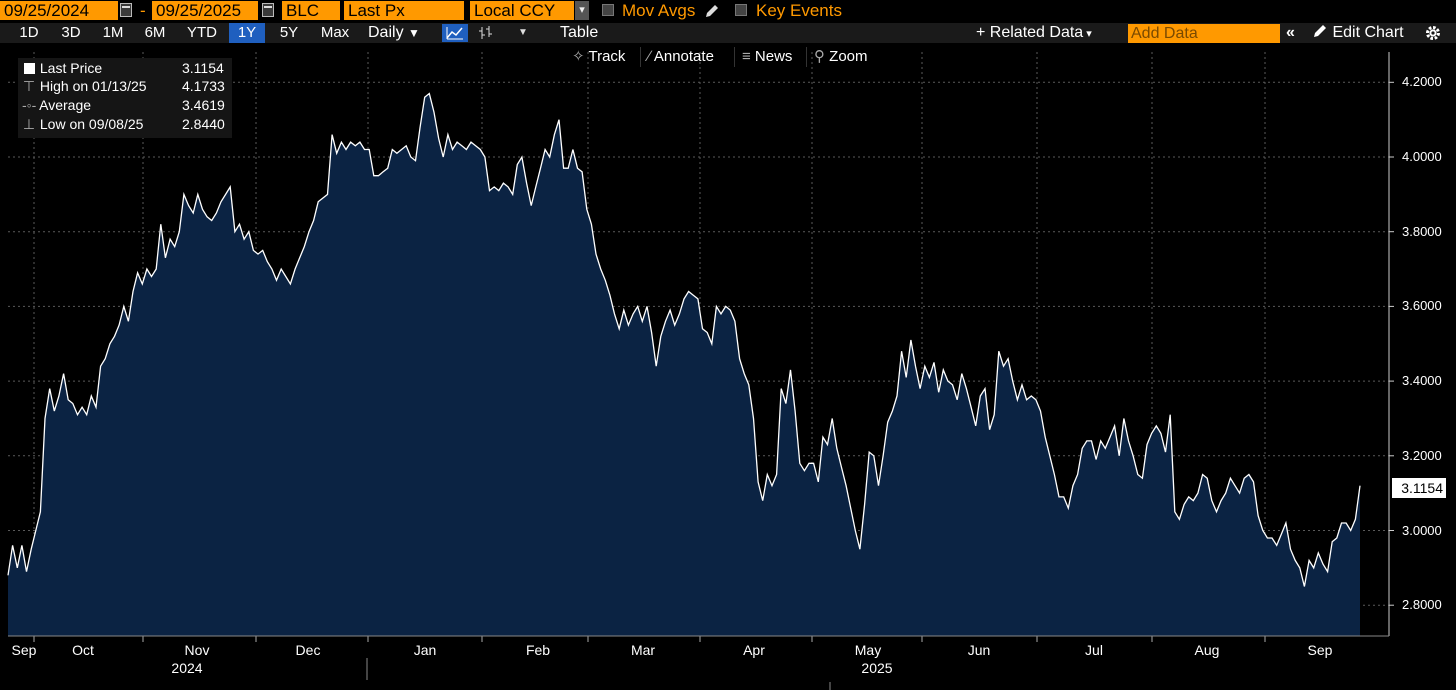 This screenshot has height=690, width=1456. I want to click on low-marker-icon: ⊥, so click(29, 124).